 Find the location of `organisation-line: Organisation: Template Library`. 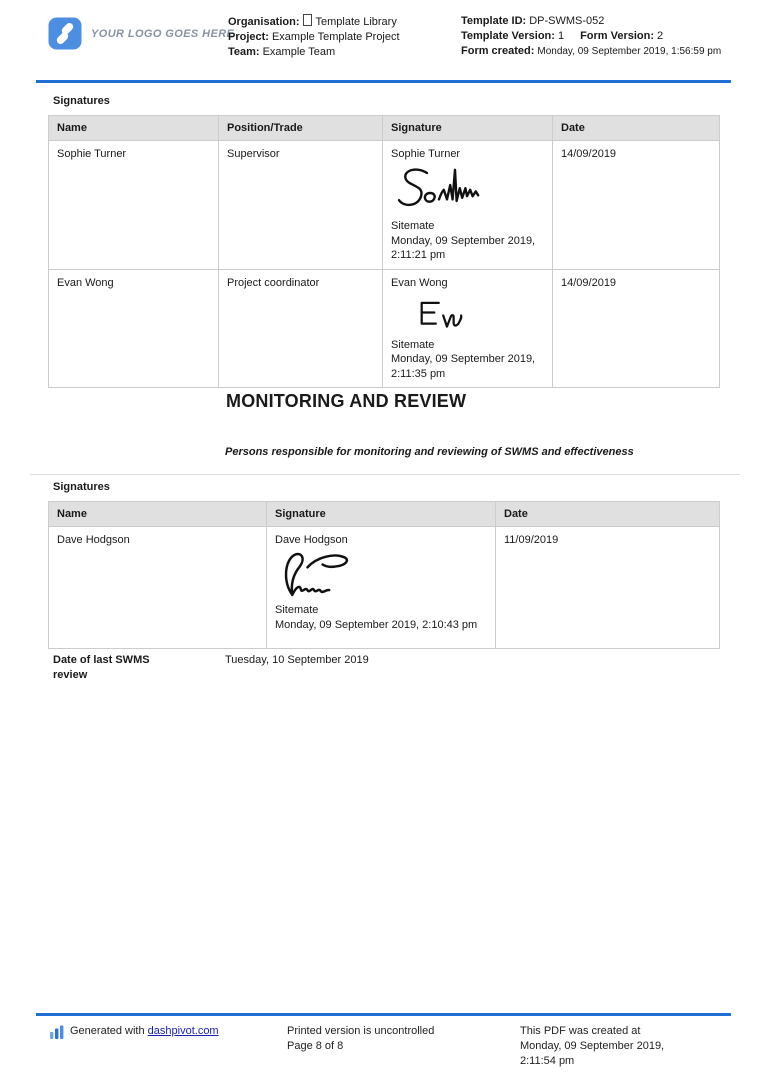

organisation-line: Organisation: Template Library is located at coordinates (342, 22).